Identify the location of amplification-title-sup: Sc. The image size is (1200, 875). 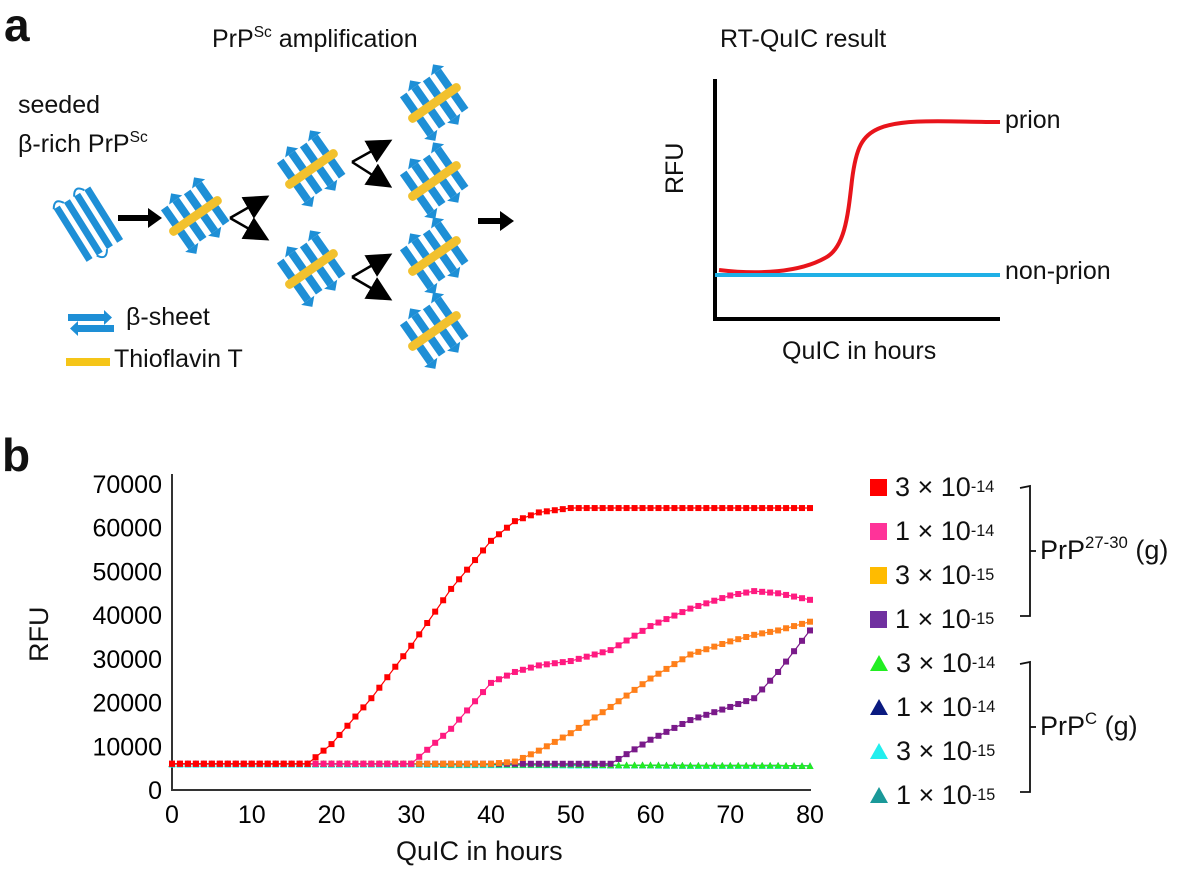
(262, 32).